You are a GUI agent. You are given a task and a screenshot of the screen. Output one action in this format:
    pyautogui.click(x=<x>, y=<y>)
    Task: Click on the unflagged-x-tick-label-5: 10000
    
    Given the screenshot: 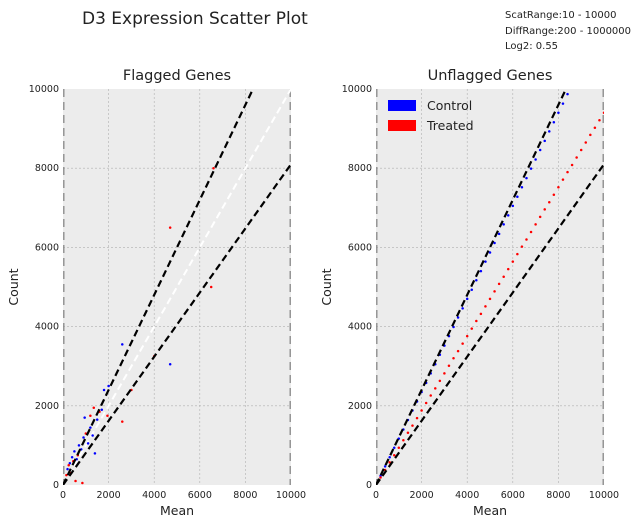 What is the action you would take?
    pyautogui.click(x=604, y=495)
    